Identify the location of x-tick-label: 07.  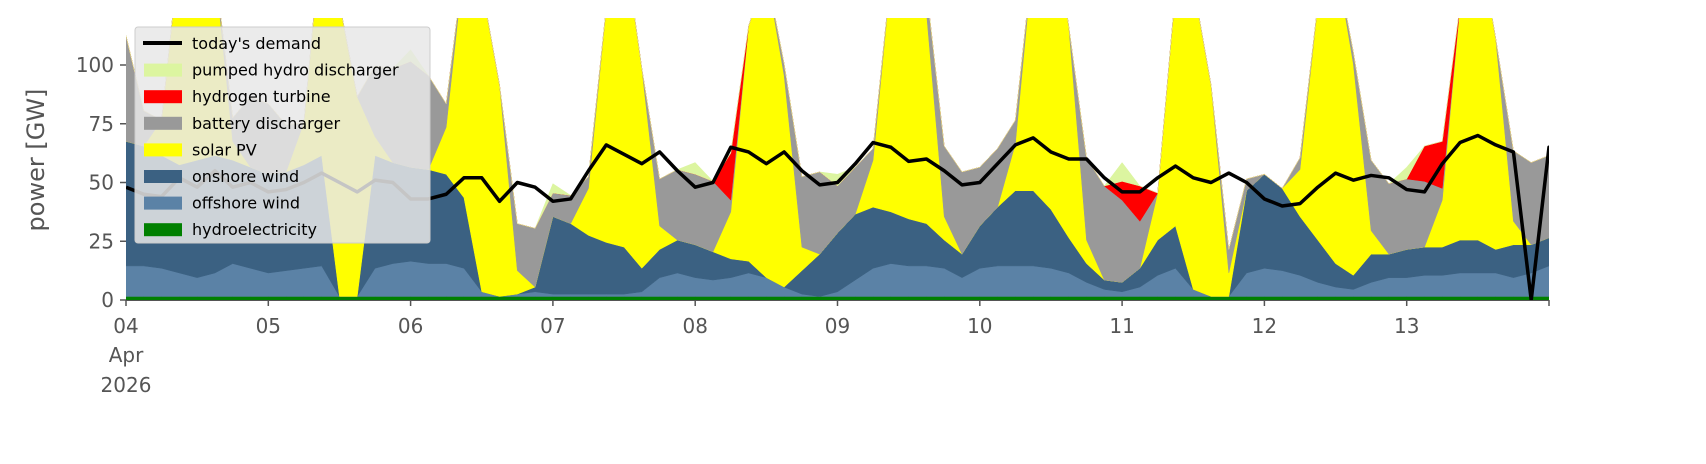
(552, 326).